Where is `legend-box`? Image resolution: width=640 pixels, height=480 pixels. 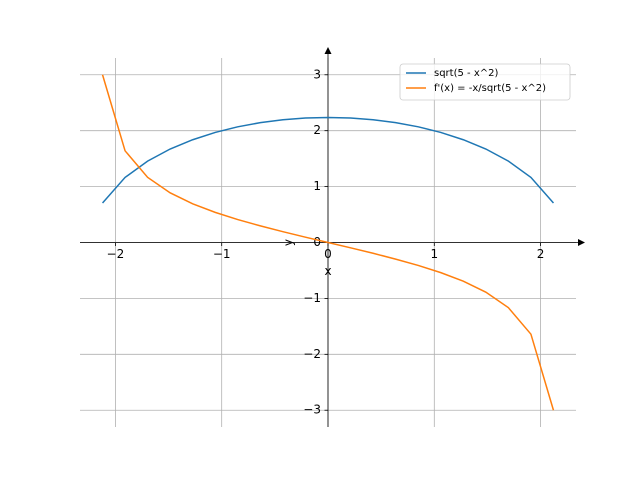 legend-box is located at coordinates (485, 82).